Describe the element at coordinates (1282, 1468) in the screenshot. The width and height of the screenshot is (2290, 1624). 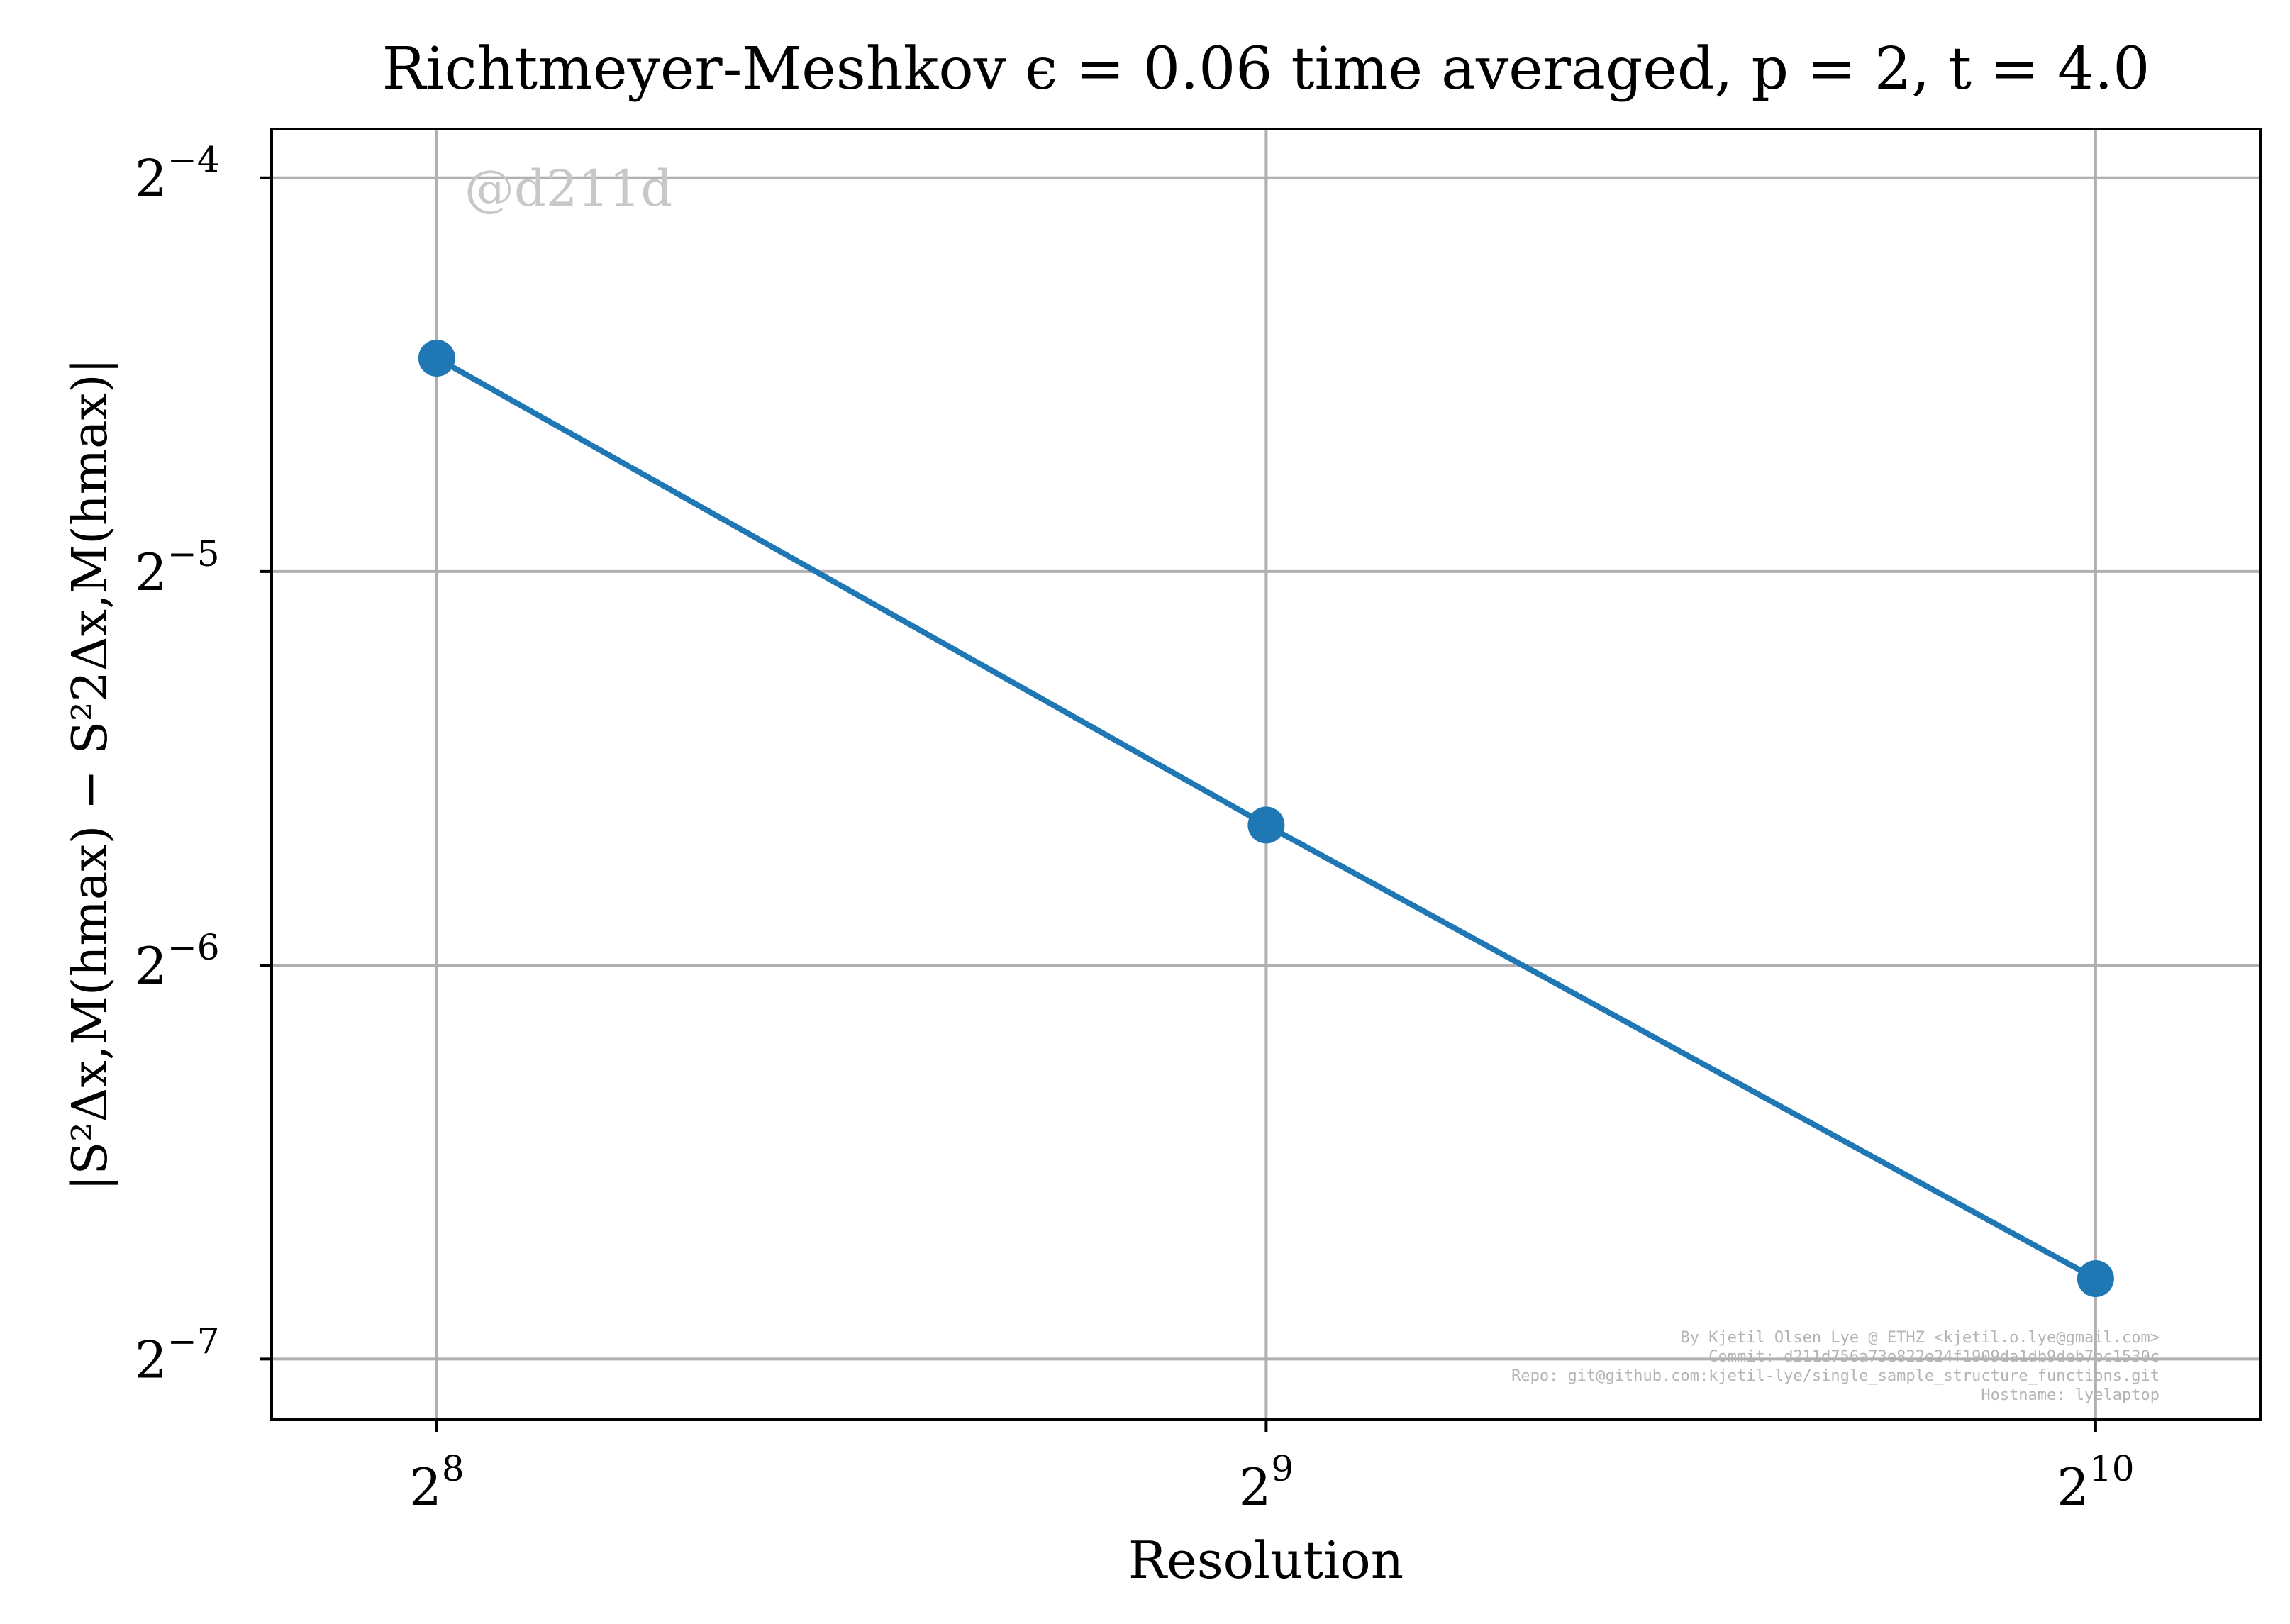
I see `x-tick-label-exponent: 9` at that location.